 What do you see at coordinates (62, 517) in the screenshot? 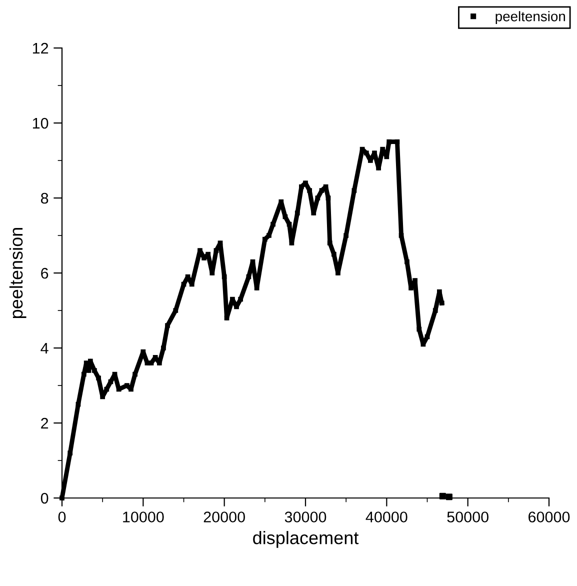
I see `x-tick-label: 0` at bounding box center [62, 517].